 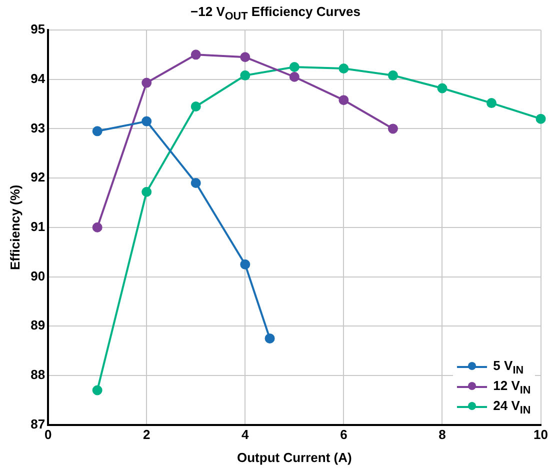 What do you see at coordinates (276, 13) in the screenshot?
I see `chart-title: −12 V$_{OUT}$ Efficiency Curves` at bounding box center [276, 13].